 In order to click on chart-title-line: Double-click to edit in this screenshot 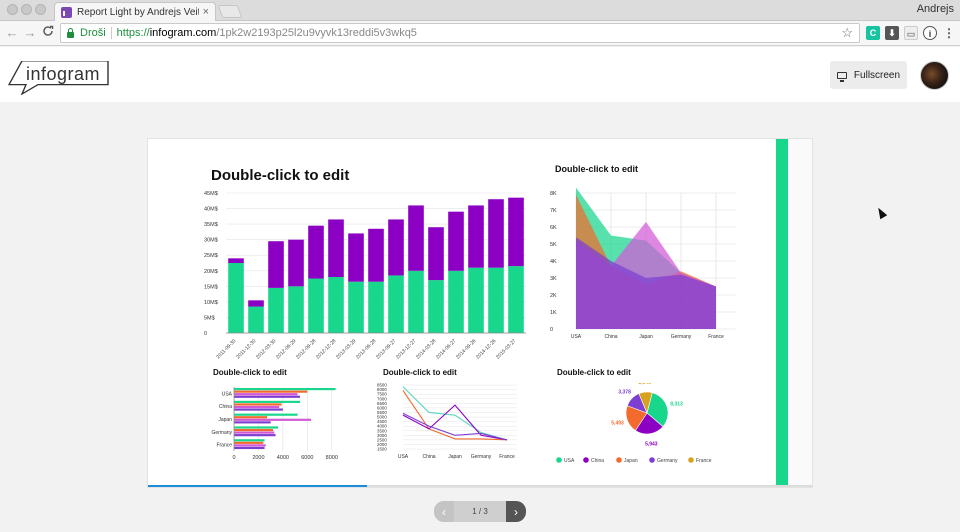, I will do `click(420, 372)`.